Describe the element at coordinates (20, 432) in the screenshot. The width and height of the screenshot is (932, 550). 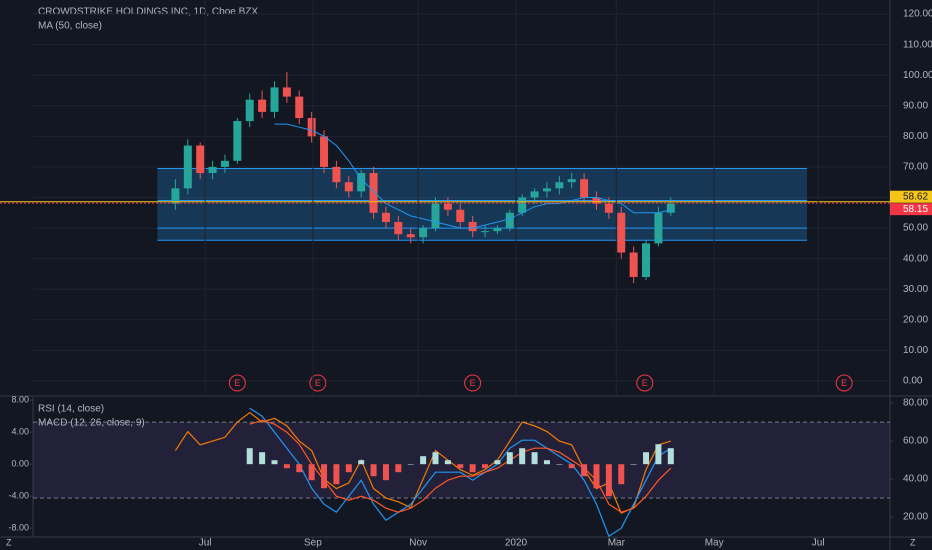
I see `y-tick-label: 4.00` at that location.